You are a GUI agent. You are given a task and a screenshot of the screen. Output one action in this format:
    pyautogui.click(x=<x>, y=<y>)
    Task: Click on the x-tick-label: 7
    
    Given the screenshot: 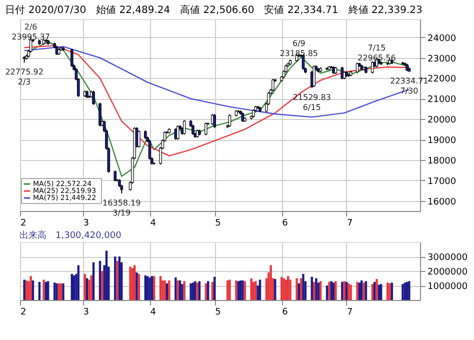 What is the action you would take?
    pyautogui.click(x=349, y=223)
    